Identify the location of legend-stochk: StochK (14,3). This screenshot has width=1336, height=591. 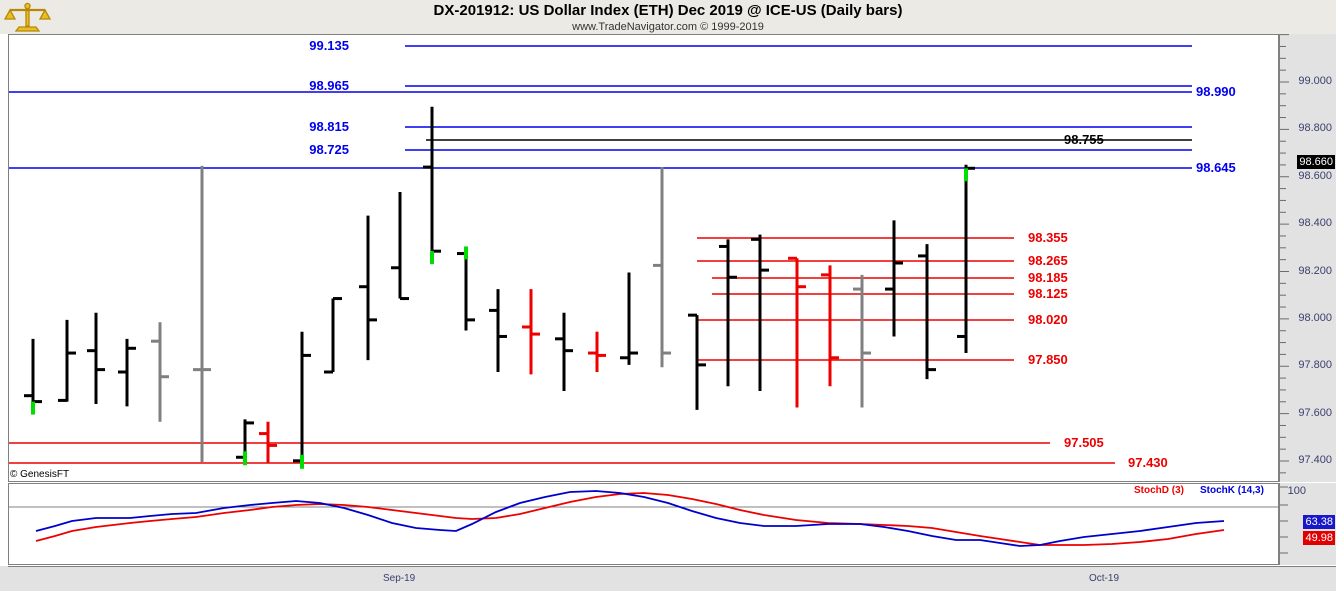
(1232, 490).